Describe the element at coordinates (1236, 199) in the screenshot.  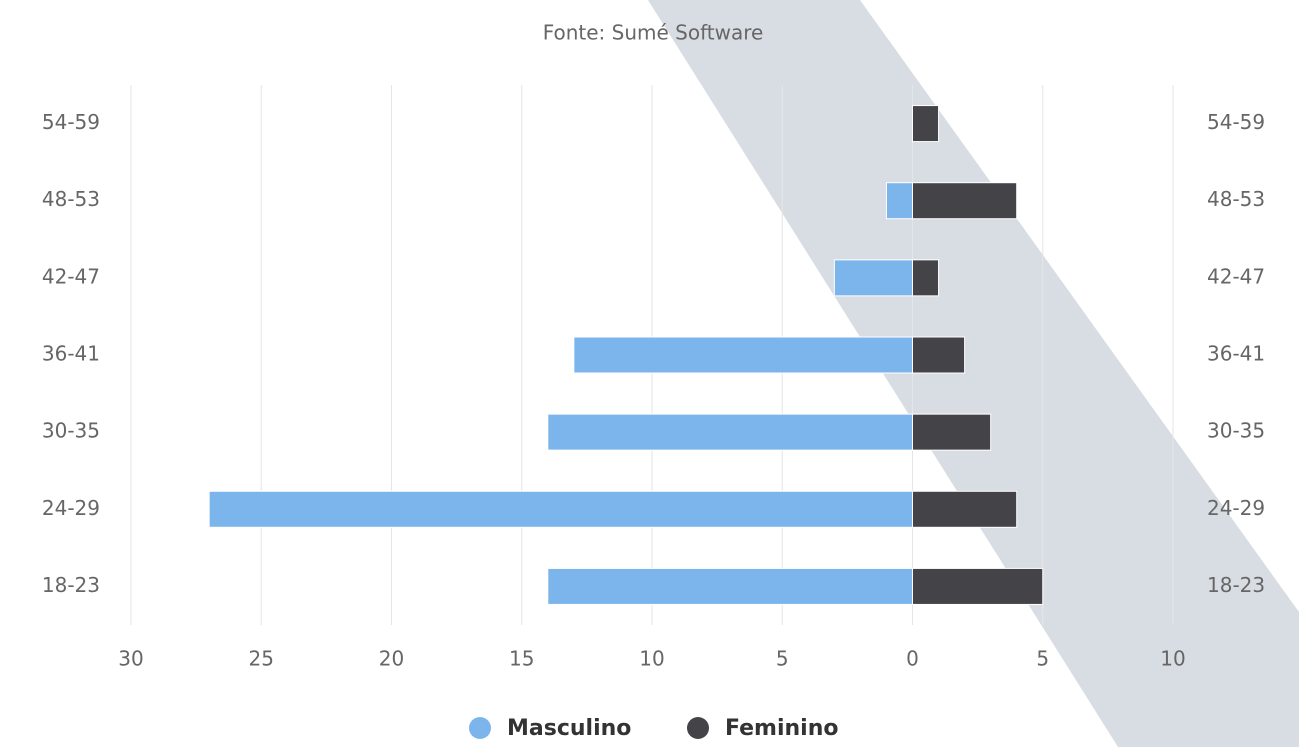
I see `y-tick-label-right: 48-53` at that location.